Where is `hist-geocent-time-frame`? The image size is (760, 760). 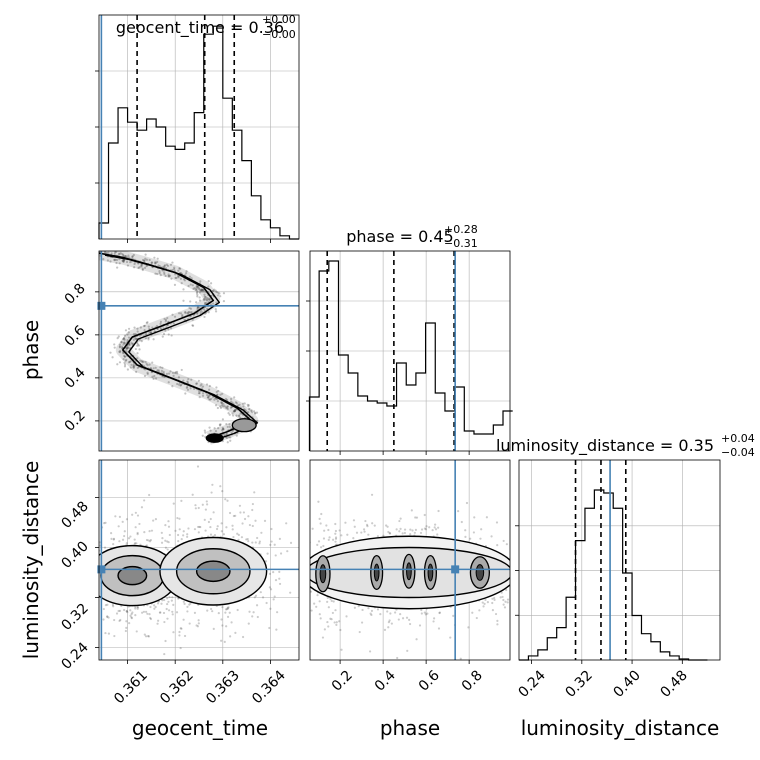 hist-geocent-time-frame is located at coordinates (199, 127).